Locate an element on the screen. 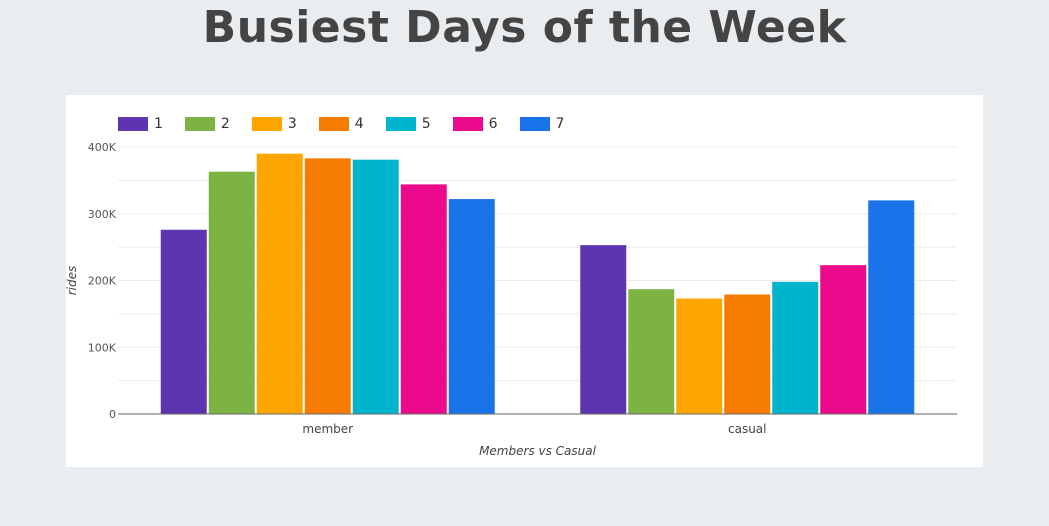 Image resolution: width=1049 pixels, height=526 pixels. legend-item-5: 5 is located at coordinates (408, 124).